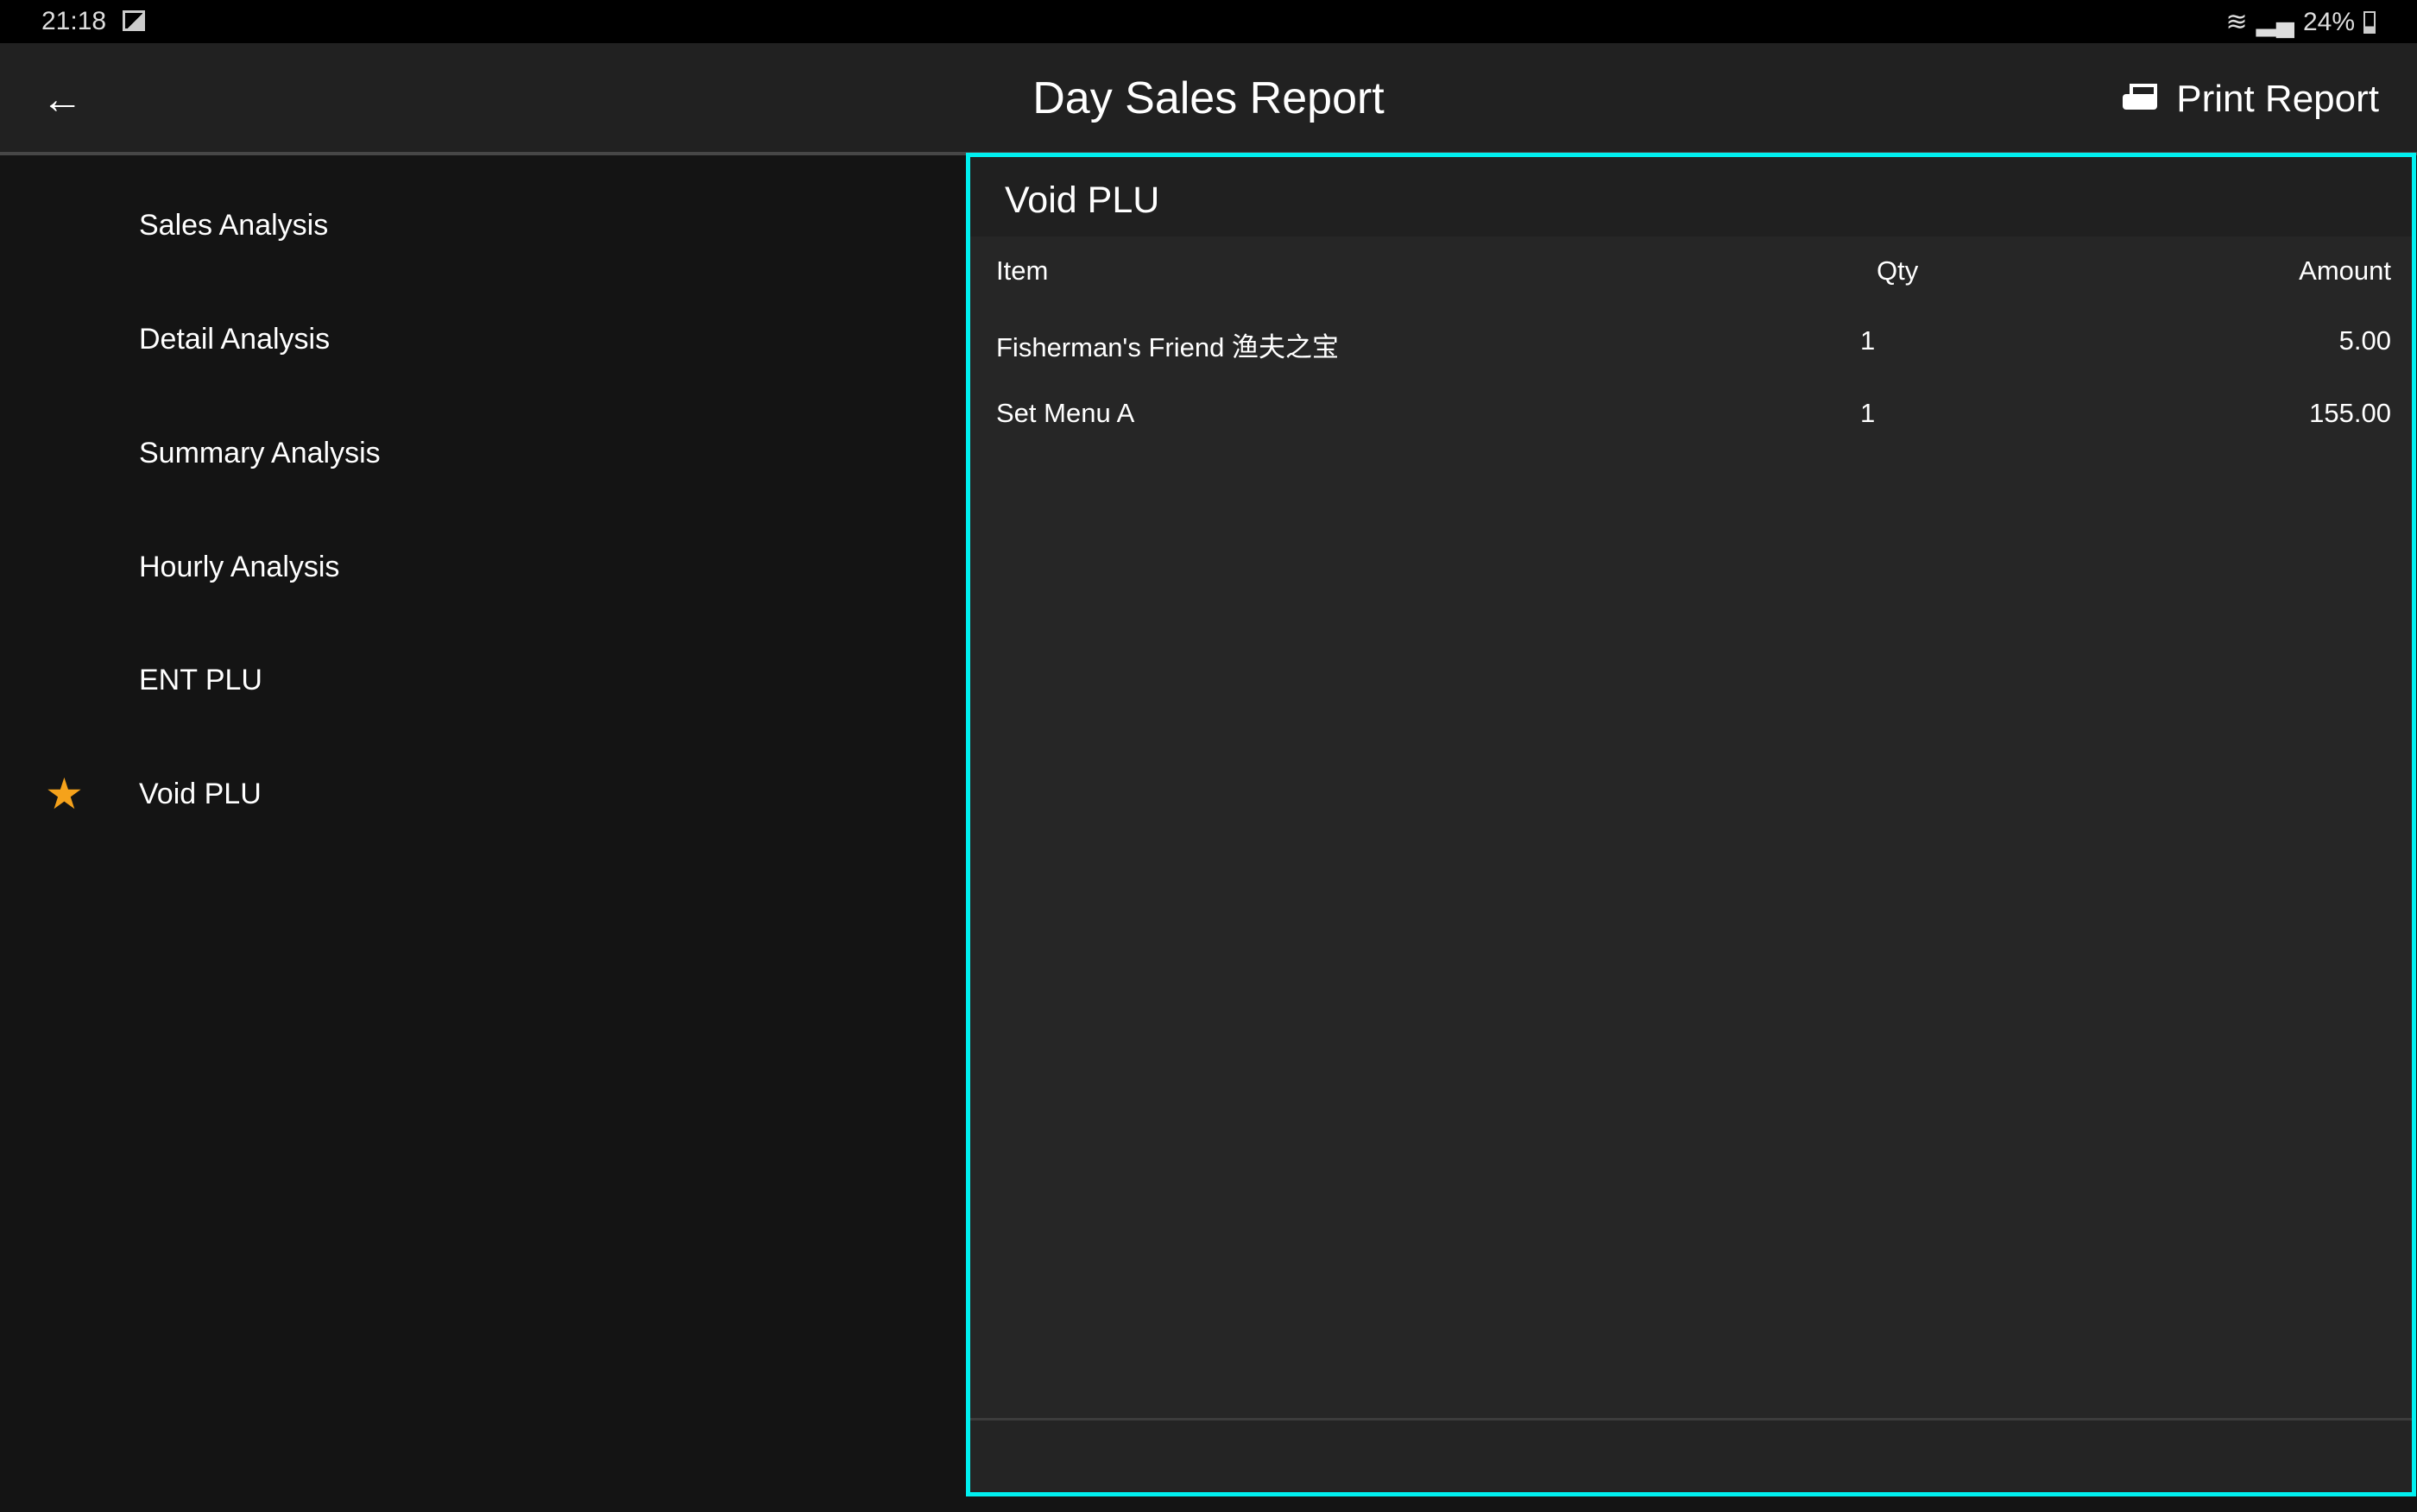  Describe the element at coordinates (482, 339) in the screenshot. I see `sidebar-item-detail-analysis: Detail Analysis` at that location.